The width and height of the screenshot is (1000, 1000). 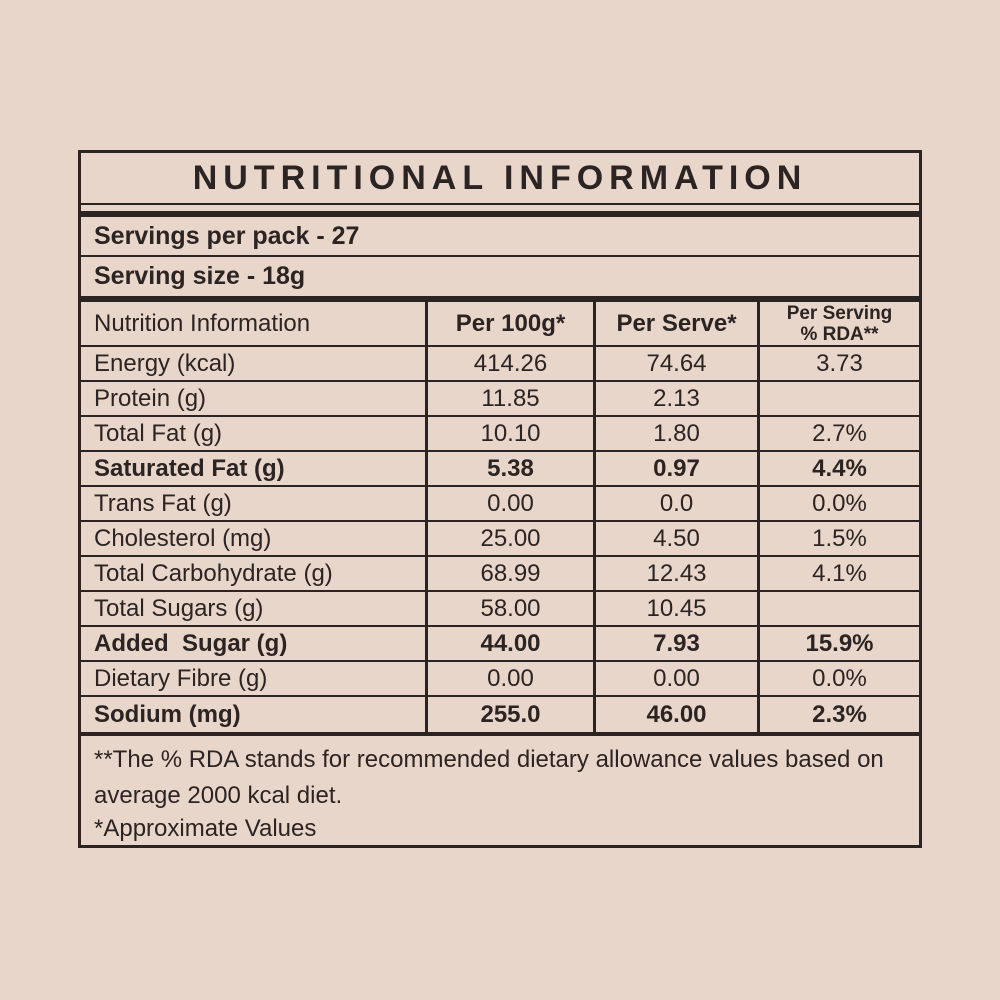 What do you see at coordinates (675, 608) in the screenshot?
I see `table-cell-serve: 10.45` at bounding box center [675, 608].